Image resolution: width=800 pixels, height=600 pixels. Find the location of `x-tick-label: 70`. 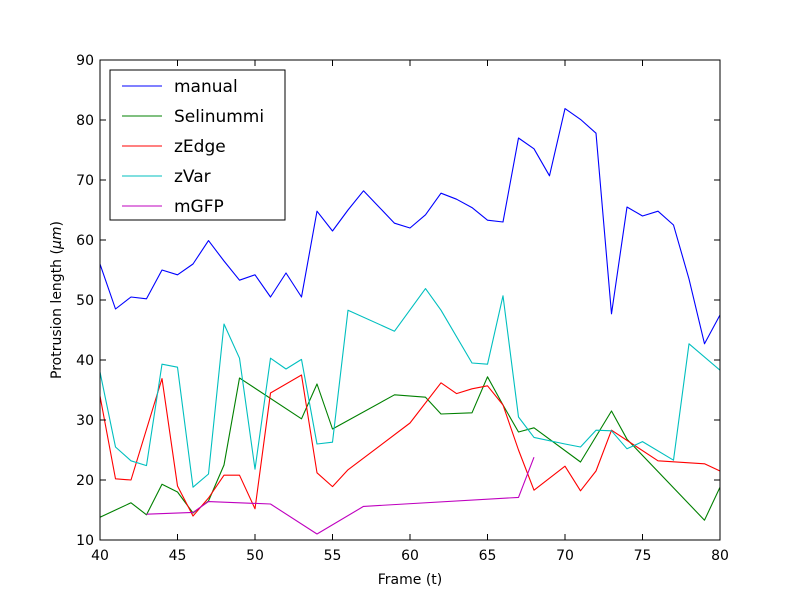

x-tick-label: 70 is located at coordinates (565, 556).